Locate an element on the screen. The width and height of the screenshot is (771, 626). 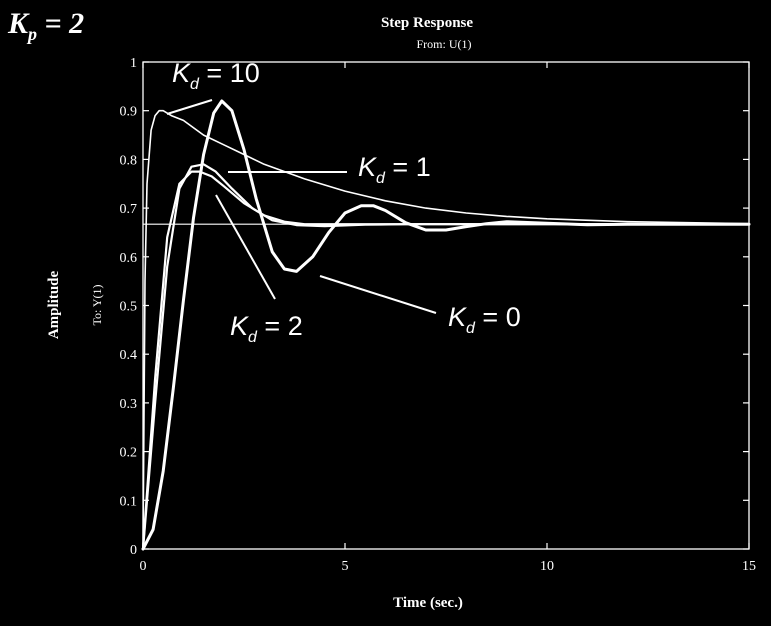
chart-subtitle: From: U(1) is located at coordinates (444, 44).